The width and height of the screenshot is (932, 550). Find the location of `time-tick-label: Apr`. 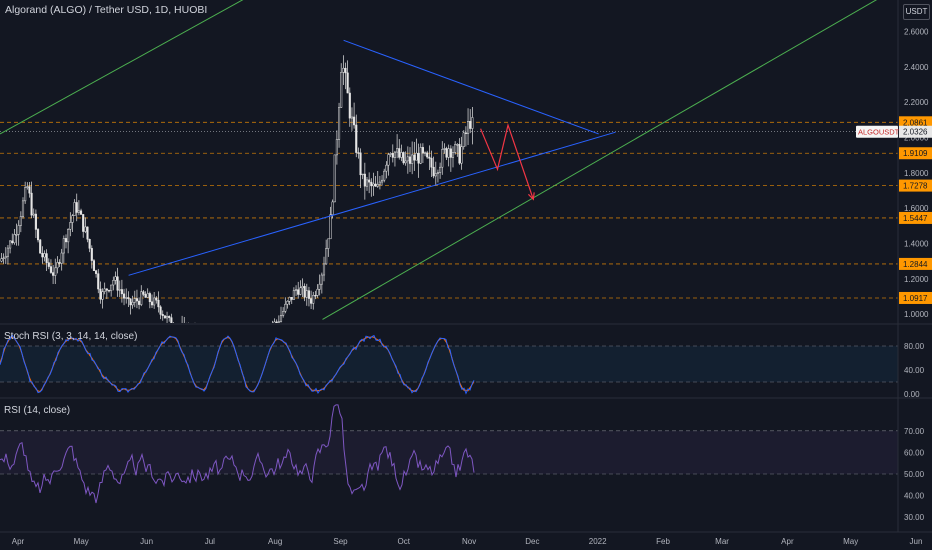

time-tick-label: Apr is located at coordinates (787, 541).